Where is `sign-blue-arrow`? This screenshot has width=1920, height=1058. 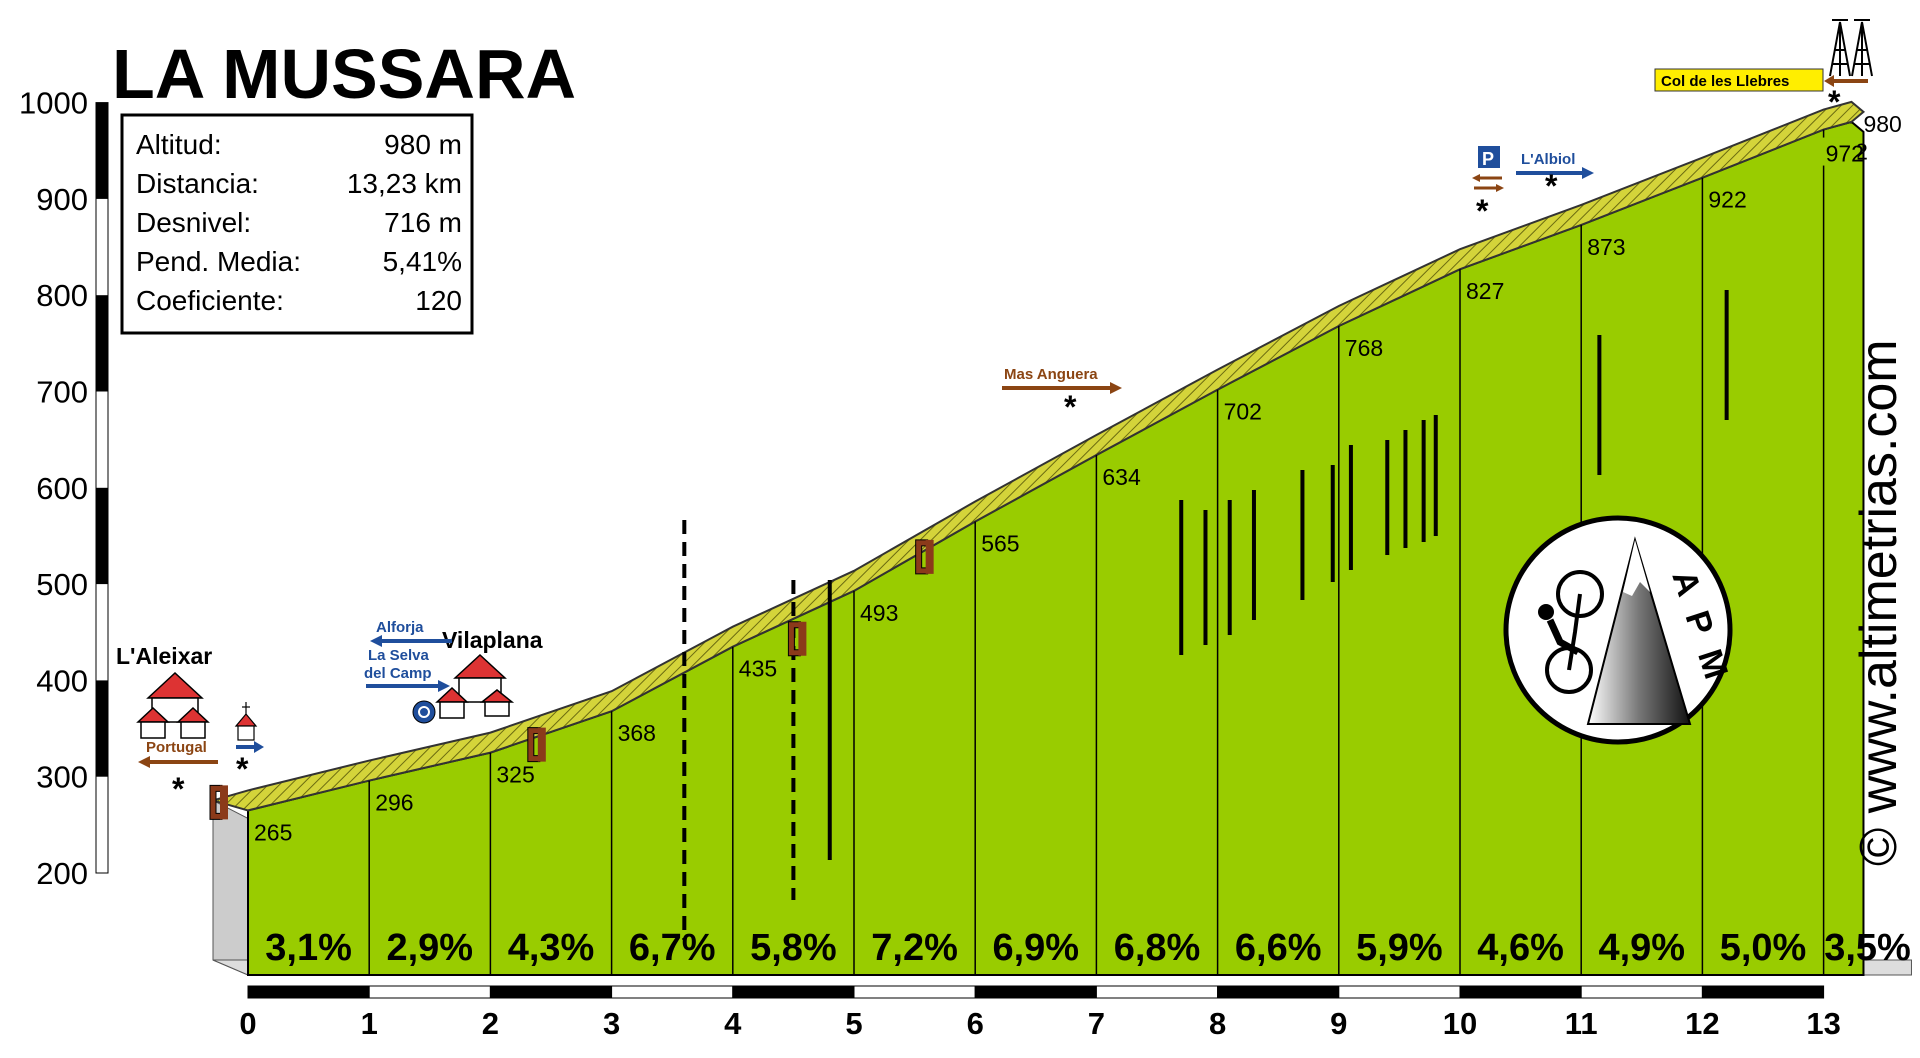 sign-blue-arrow is located at coordinates (250, 747).